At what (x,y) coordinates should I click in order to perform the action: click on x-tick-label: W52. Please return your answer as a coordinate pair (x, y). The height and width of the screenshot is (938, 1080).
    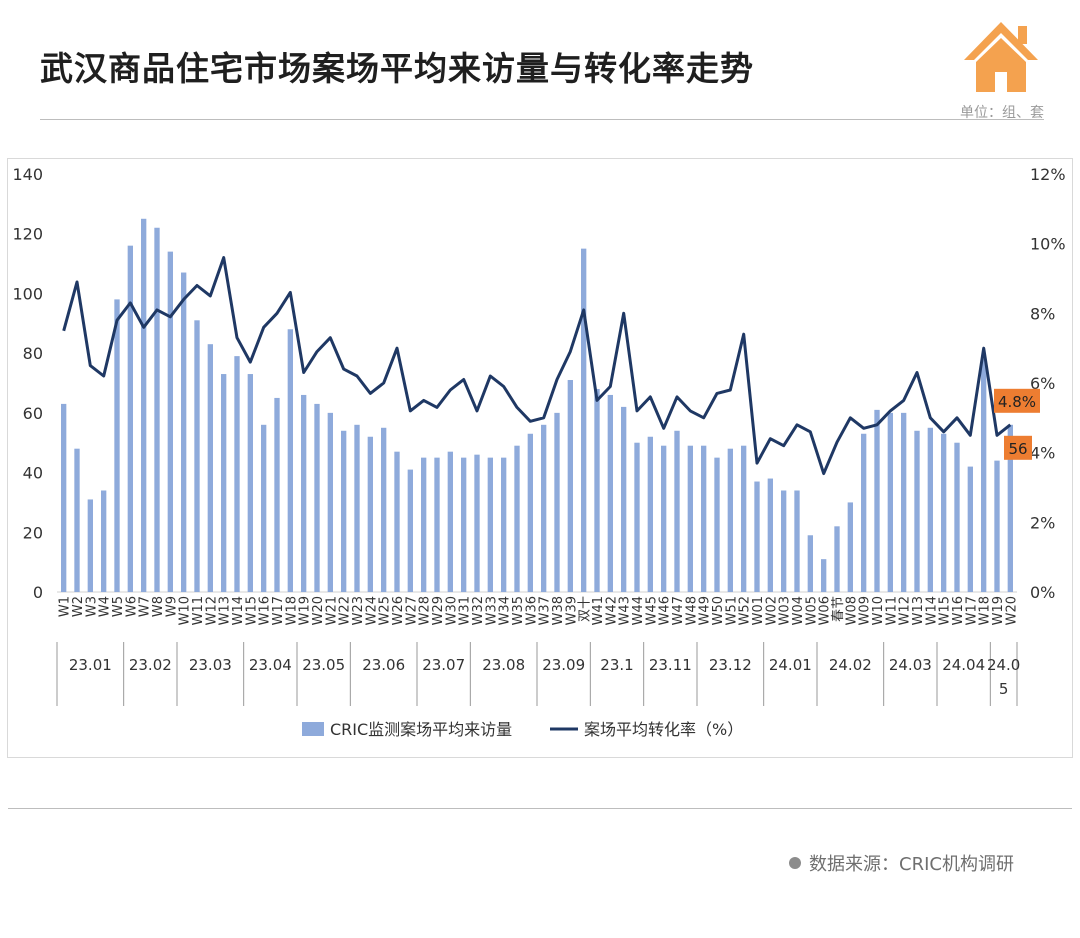
    Looking at the image, I should click on (745, 610).